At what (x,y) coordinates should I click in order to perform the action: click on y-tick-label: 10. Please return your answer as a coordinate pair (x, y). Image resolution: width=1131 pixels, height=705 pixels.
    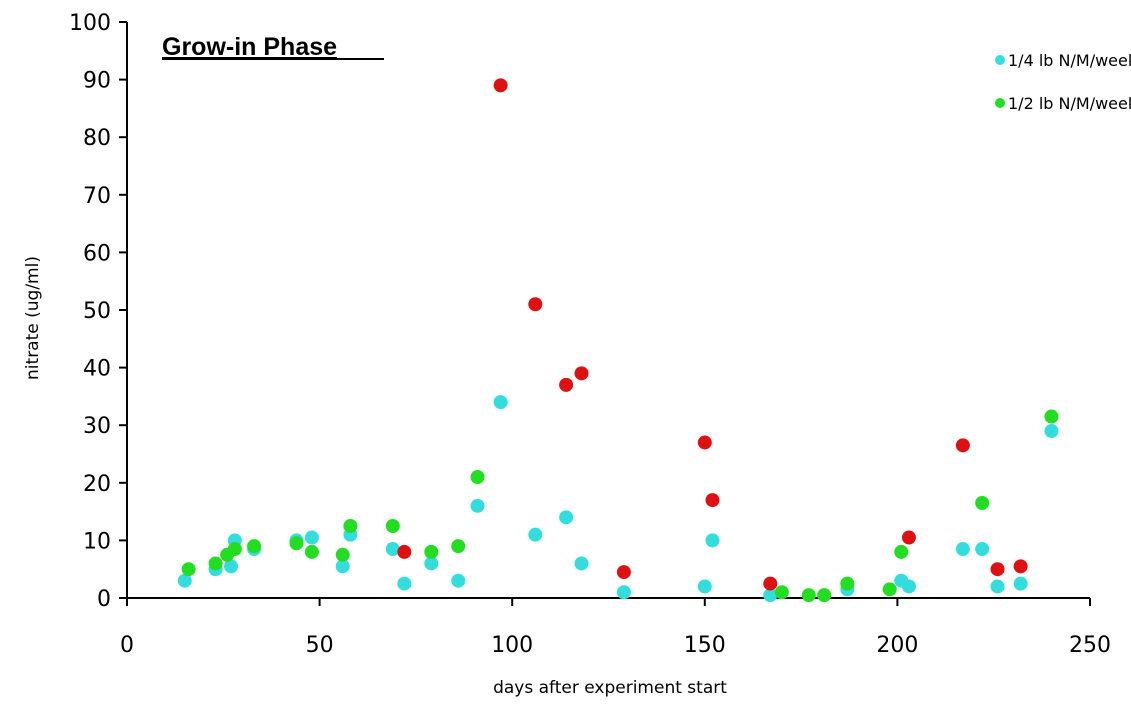
    Looking at the image, I should click on (97, 541).